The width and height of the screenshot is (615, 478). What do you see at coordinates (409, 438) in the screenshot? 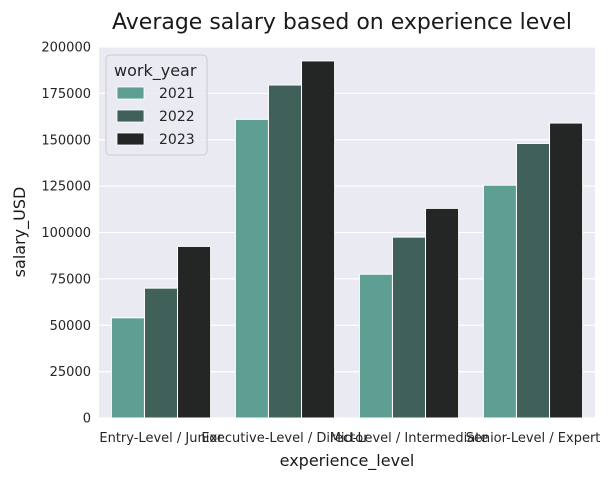
I see `x-tick-label: Mid-Level / Intermediate` at bounding box center [409, 438].